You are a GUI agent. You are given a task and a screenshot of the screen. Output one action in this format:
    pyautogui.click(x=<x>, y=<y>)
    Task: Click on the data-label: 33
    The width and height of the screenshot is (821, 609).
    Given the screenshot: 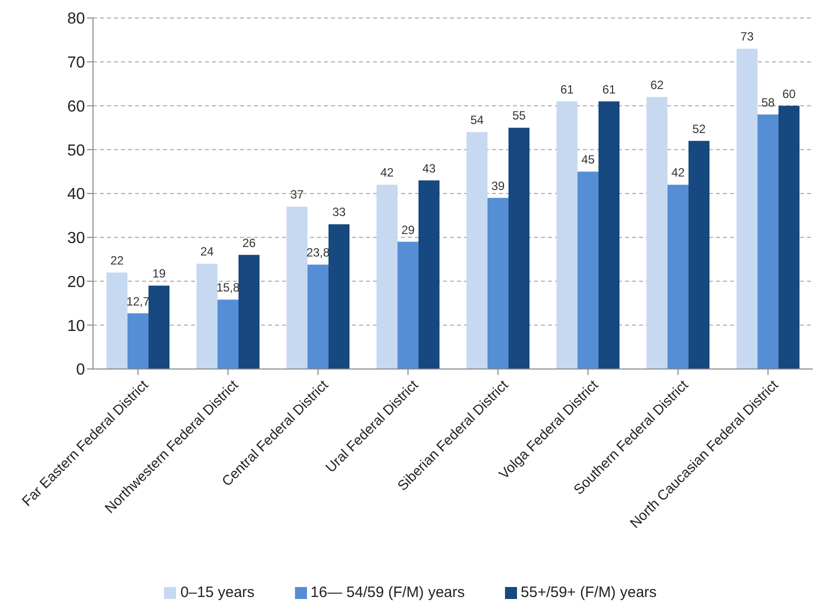 What is the action you would take?
    pyautogui.click(x=339, y=212)
    